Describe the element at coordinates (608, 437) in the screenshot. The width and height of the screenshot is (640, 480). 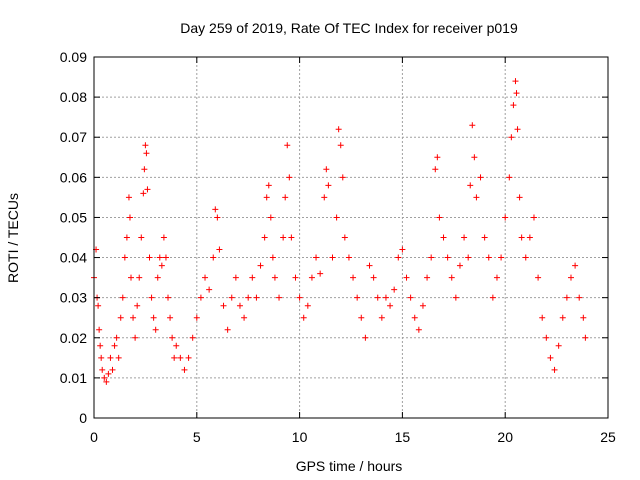
I see `x-tick-label-5: 25` at that location.